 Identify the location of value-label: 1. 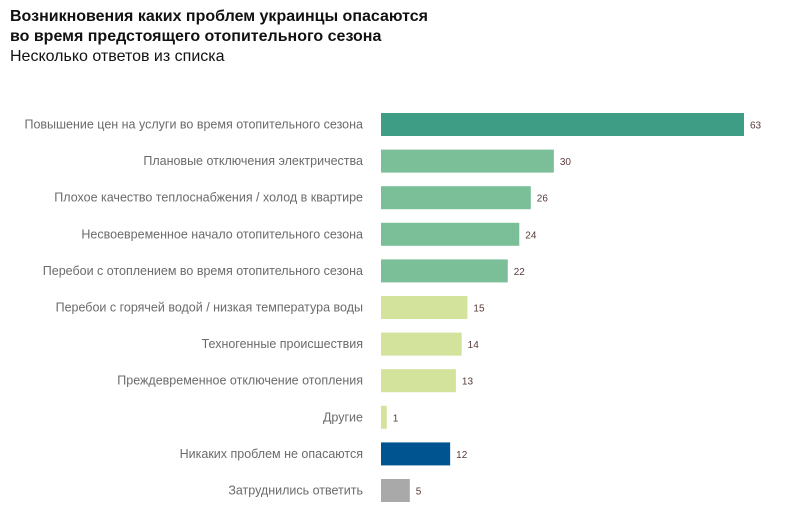
(396, 418).